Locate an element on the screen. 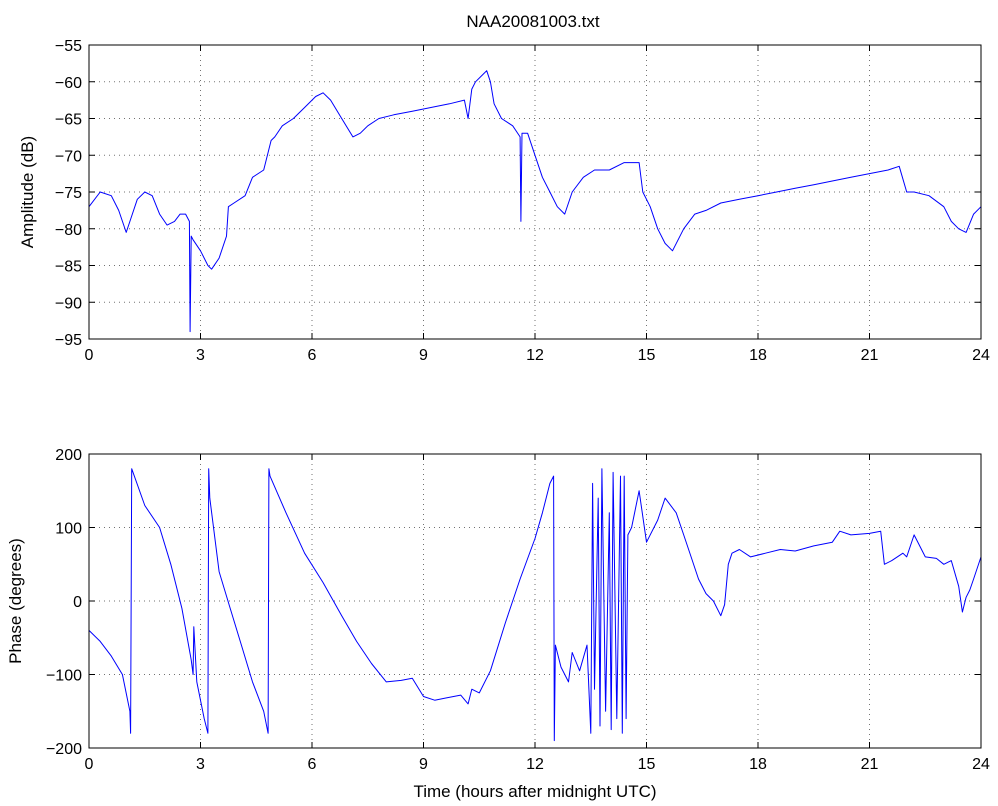  amplitude-y-axis-label: Amplitude (dB) is located at coordinates (27, 192).